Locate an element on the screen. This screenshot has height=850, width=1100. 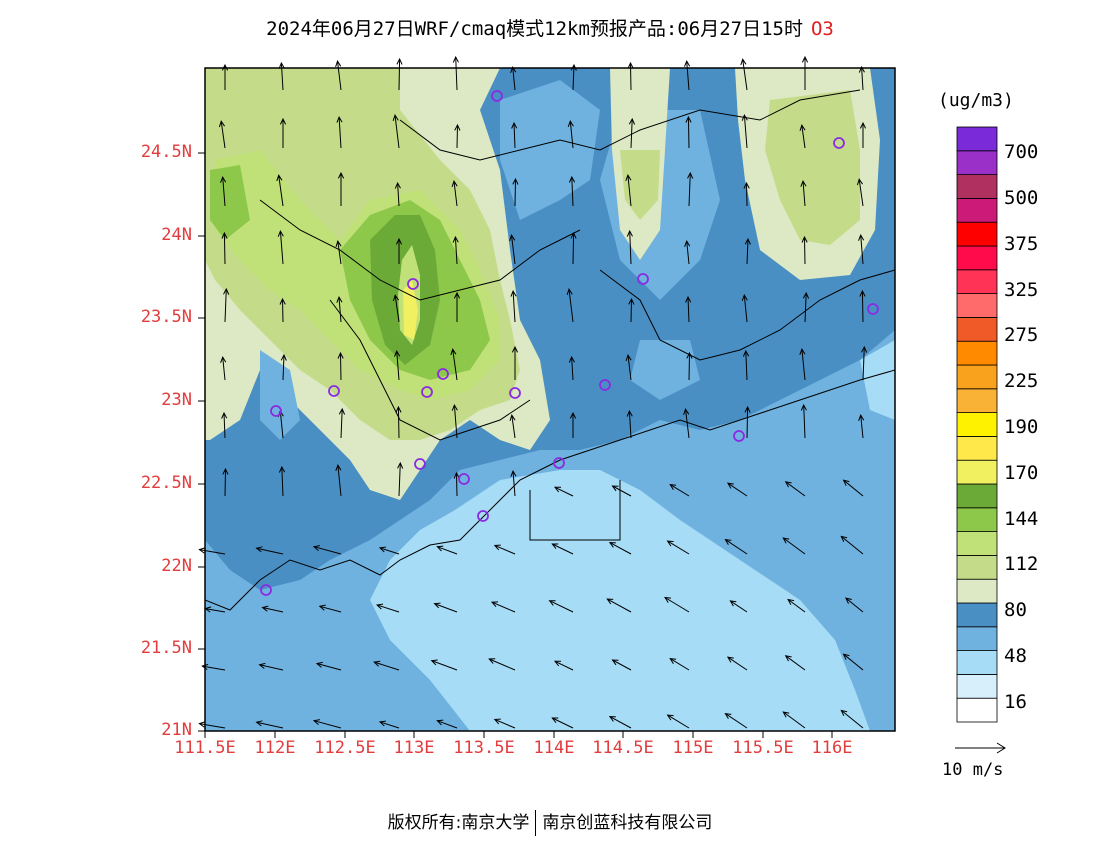
y-tick-label: 24.5N is located at coordinates (166, 152).